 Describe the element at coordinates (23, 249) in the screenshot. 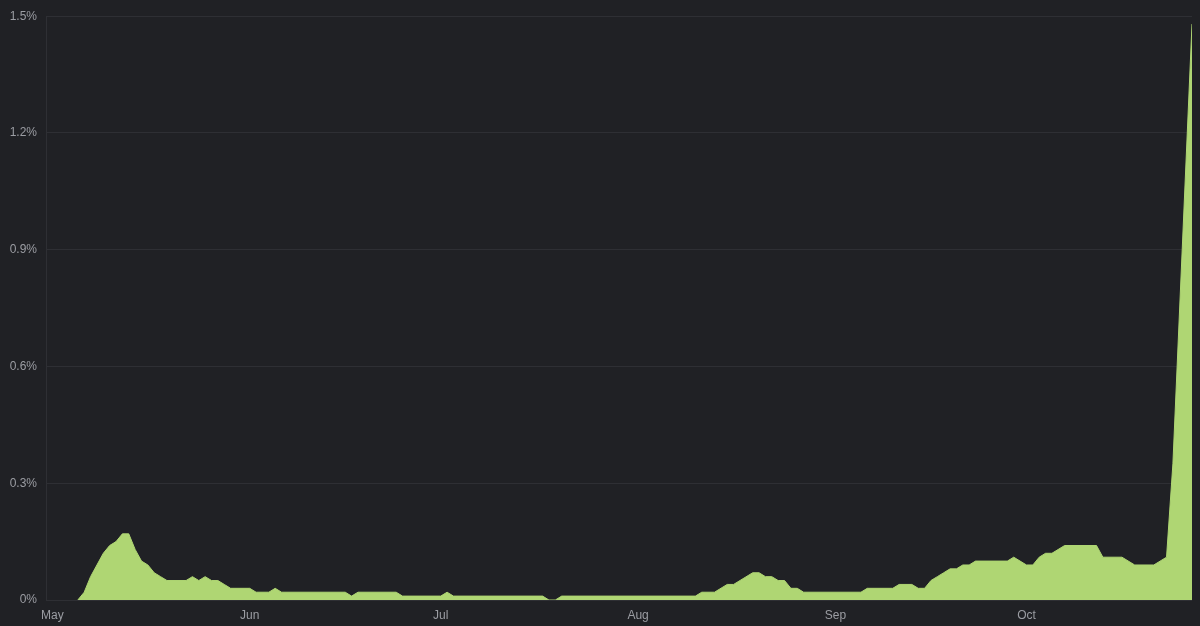

I see `y-tick-label: 0.9%` at that location.